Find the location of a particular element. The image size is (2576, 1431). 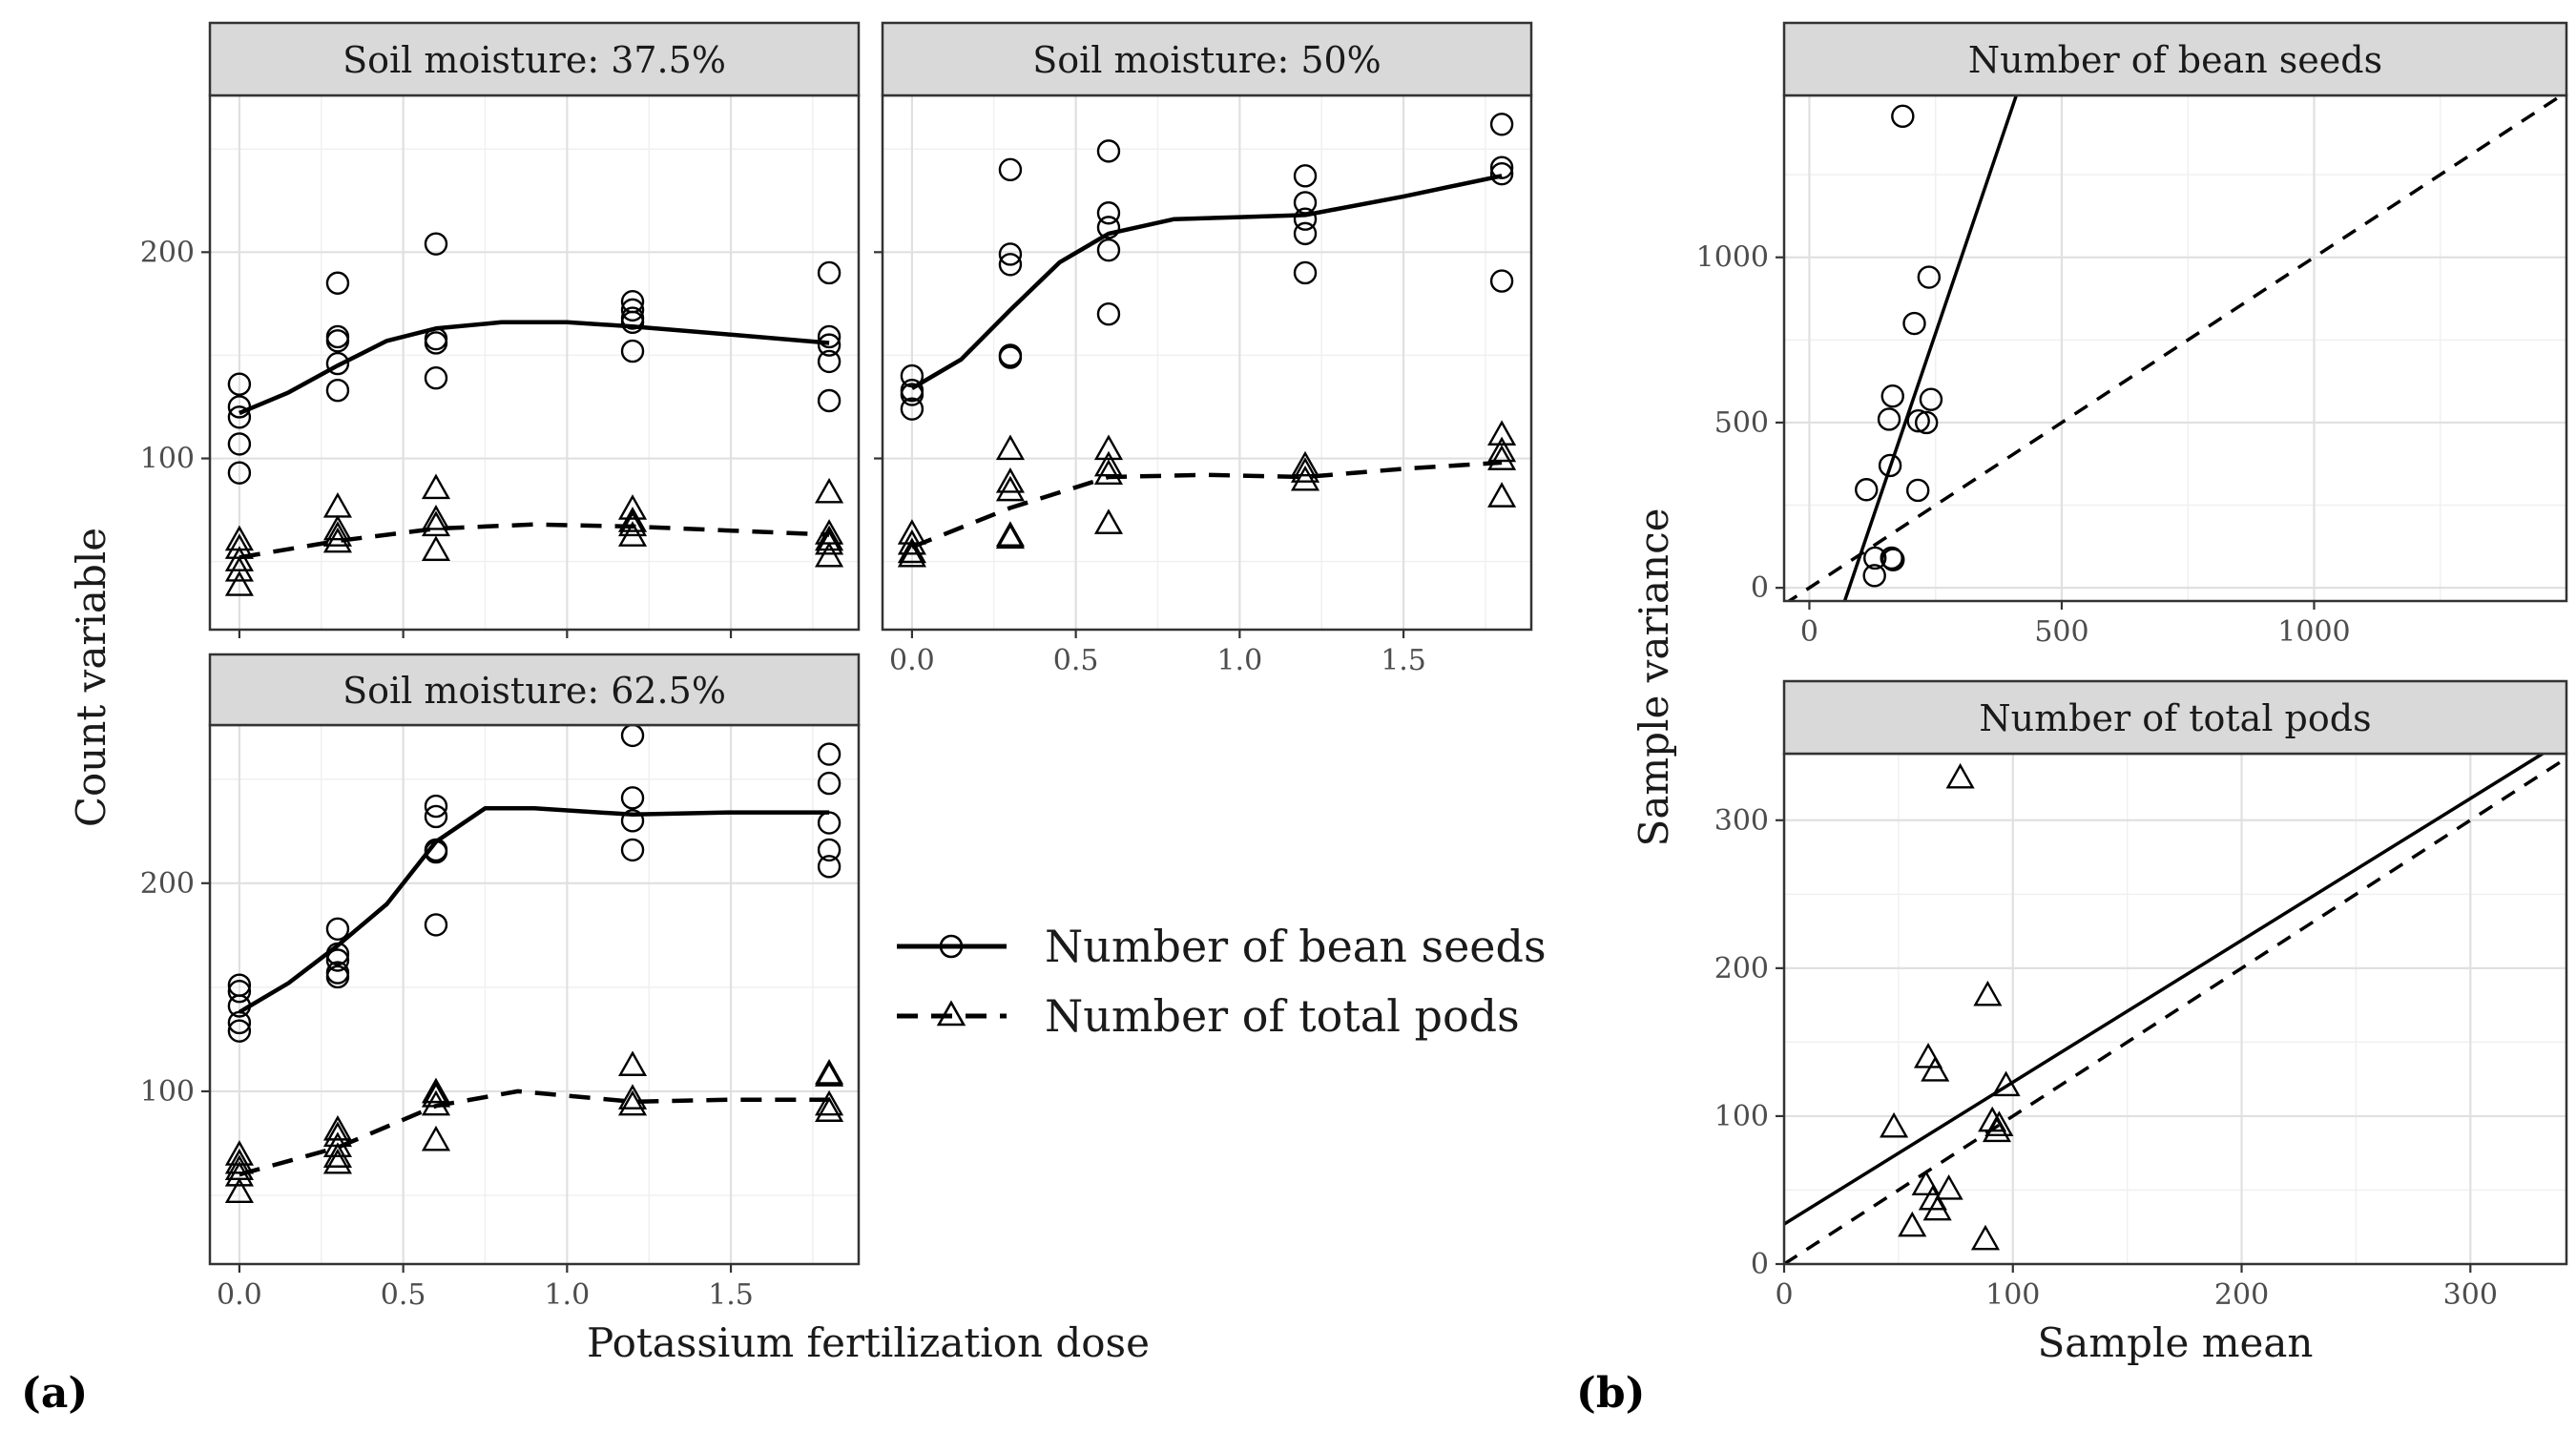

panel-soil-50: Soil moisture: 50% 0.0 0.5 1.0 1.5 is located at coordinates (1203, 349).